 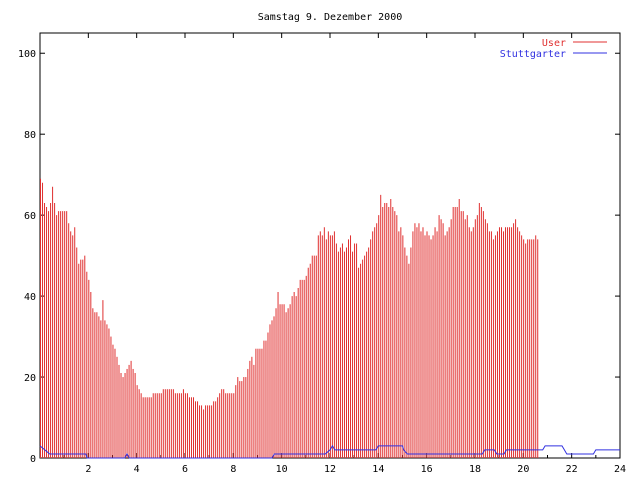 What do you see at coordinates (30, 135) in the screenshot?
I see `y-tick-label: 80` at bounding box center [30, 135].